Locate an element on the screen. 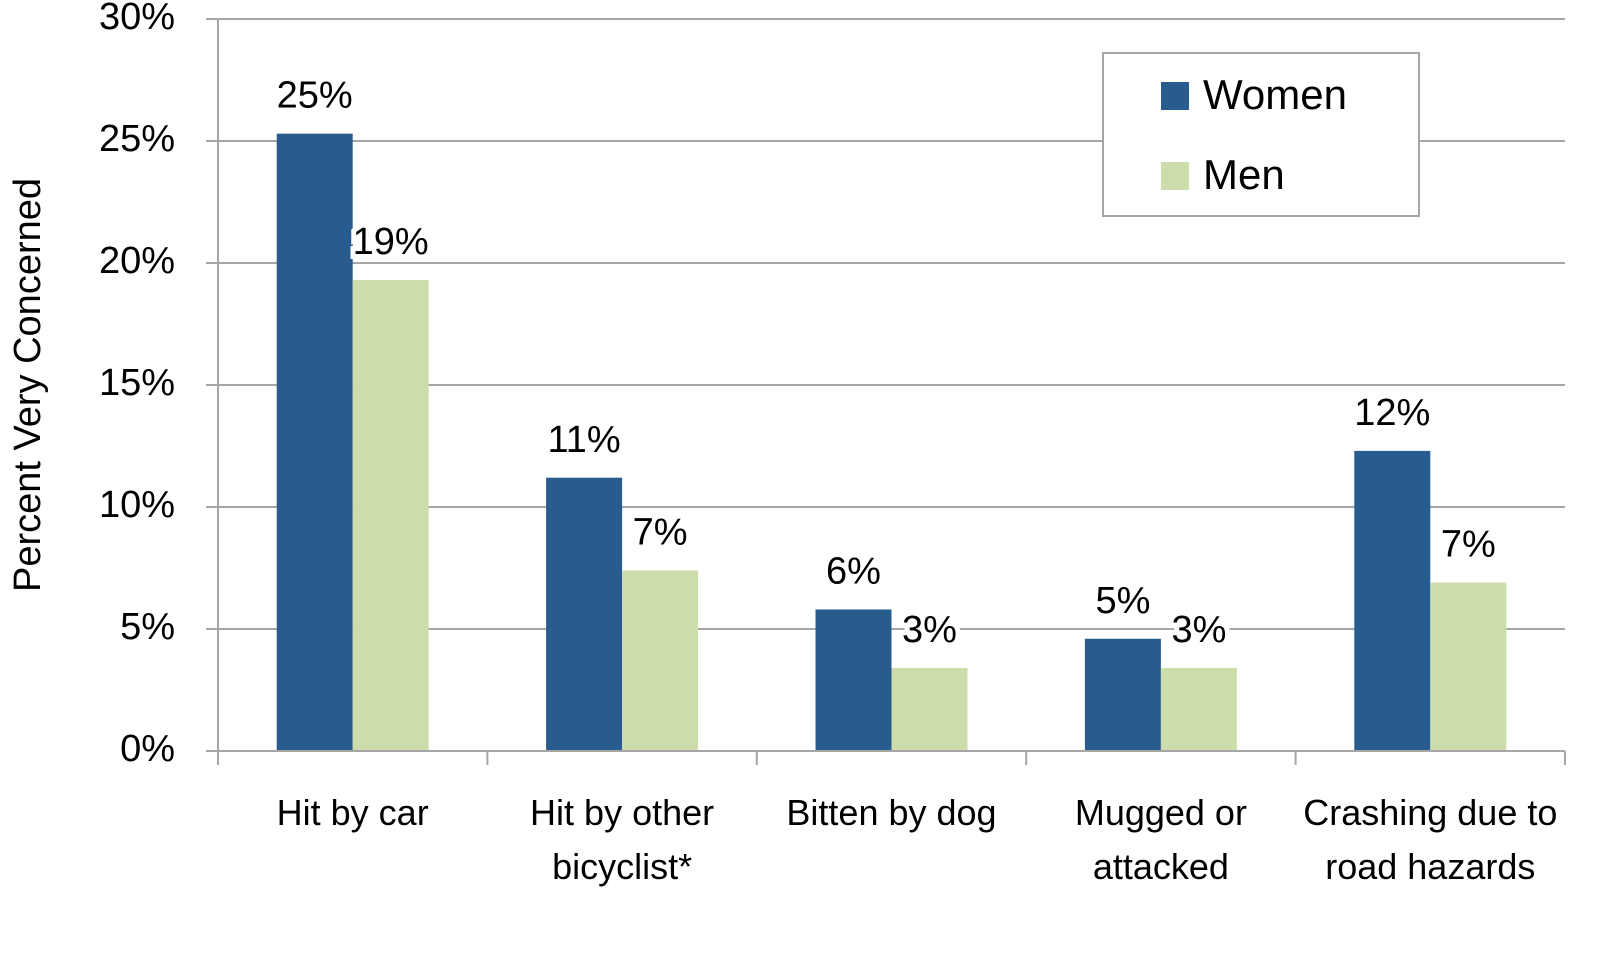 This screenshot has height=971, width=1617. value-label: 19% is located at coordinates (391, 242).